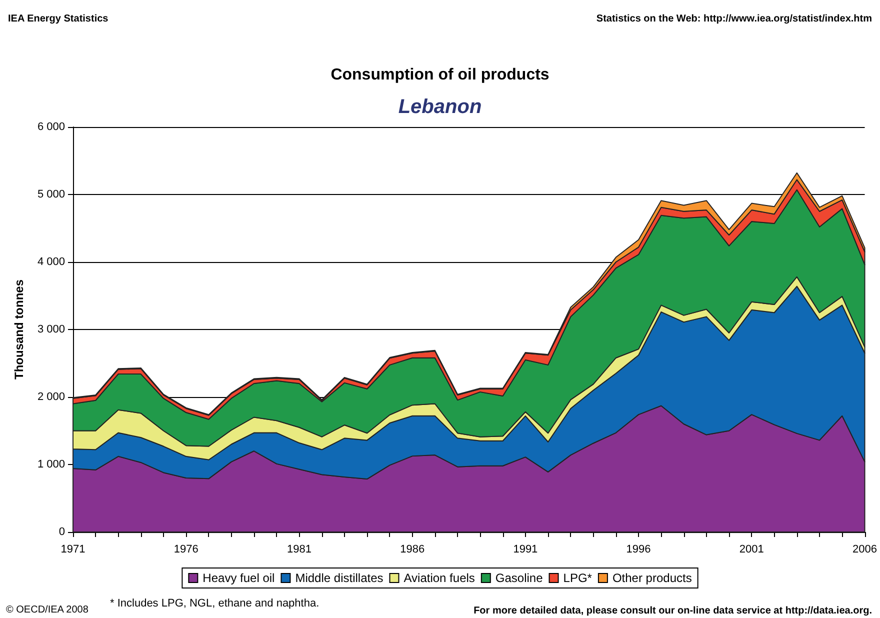  What do you see at coordinates (519, 578) in the screenshot?
I see `legend-label: Gasoline` at bounding box center [519, 578].